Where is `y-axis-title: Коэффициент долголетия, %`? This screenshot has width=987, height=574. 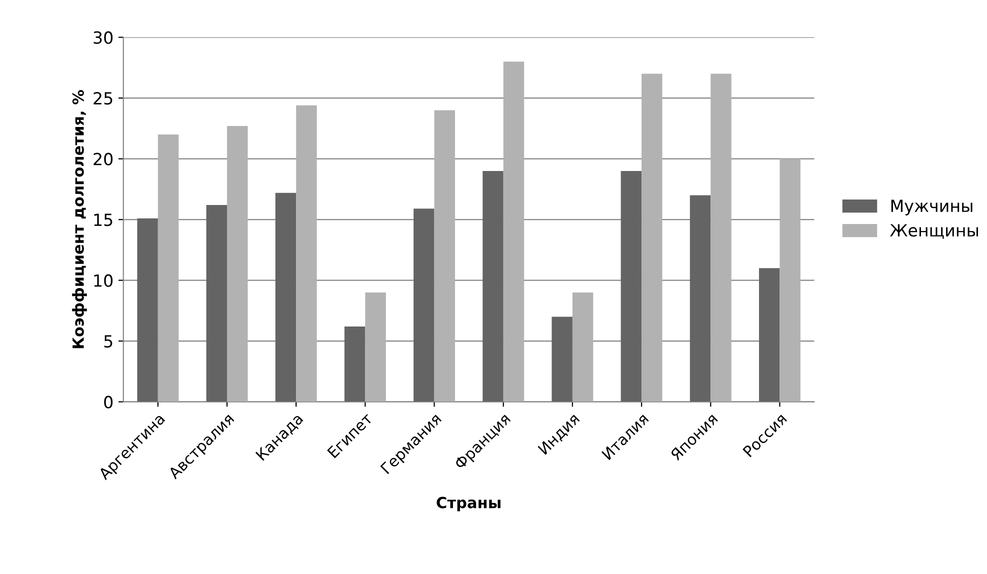
y-axis-title: Коэффициент долголетия, % is located at coordinates (79, 219).